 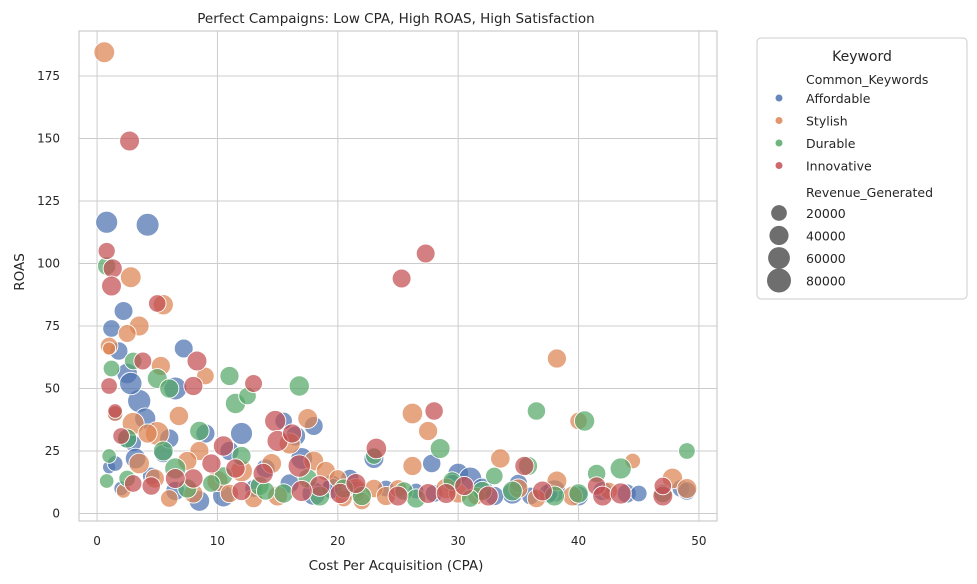 I want to click on legend-title: Keyword, so click(x=862, y=57).